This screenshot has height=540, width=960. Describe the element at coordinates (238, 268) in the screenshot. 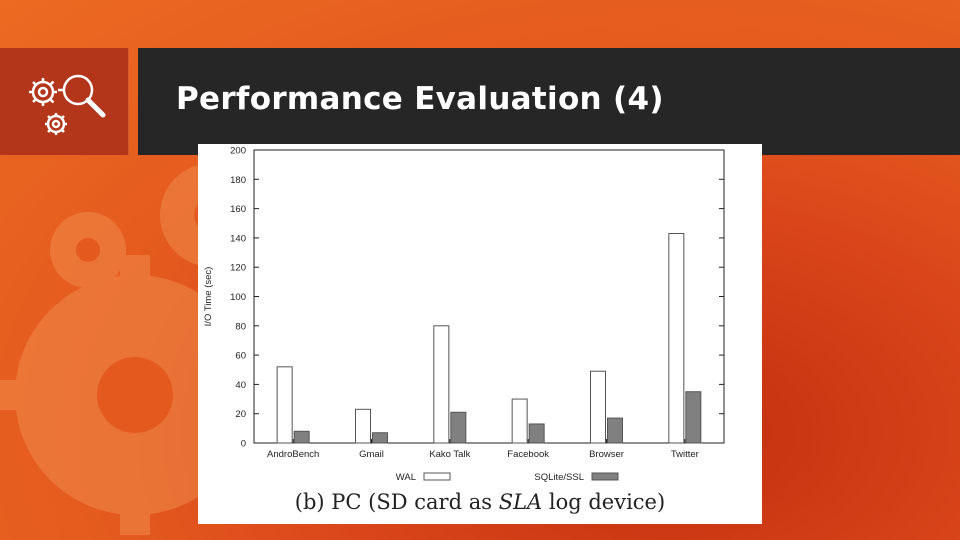

I see `y-tick-label: 120` at that location.